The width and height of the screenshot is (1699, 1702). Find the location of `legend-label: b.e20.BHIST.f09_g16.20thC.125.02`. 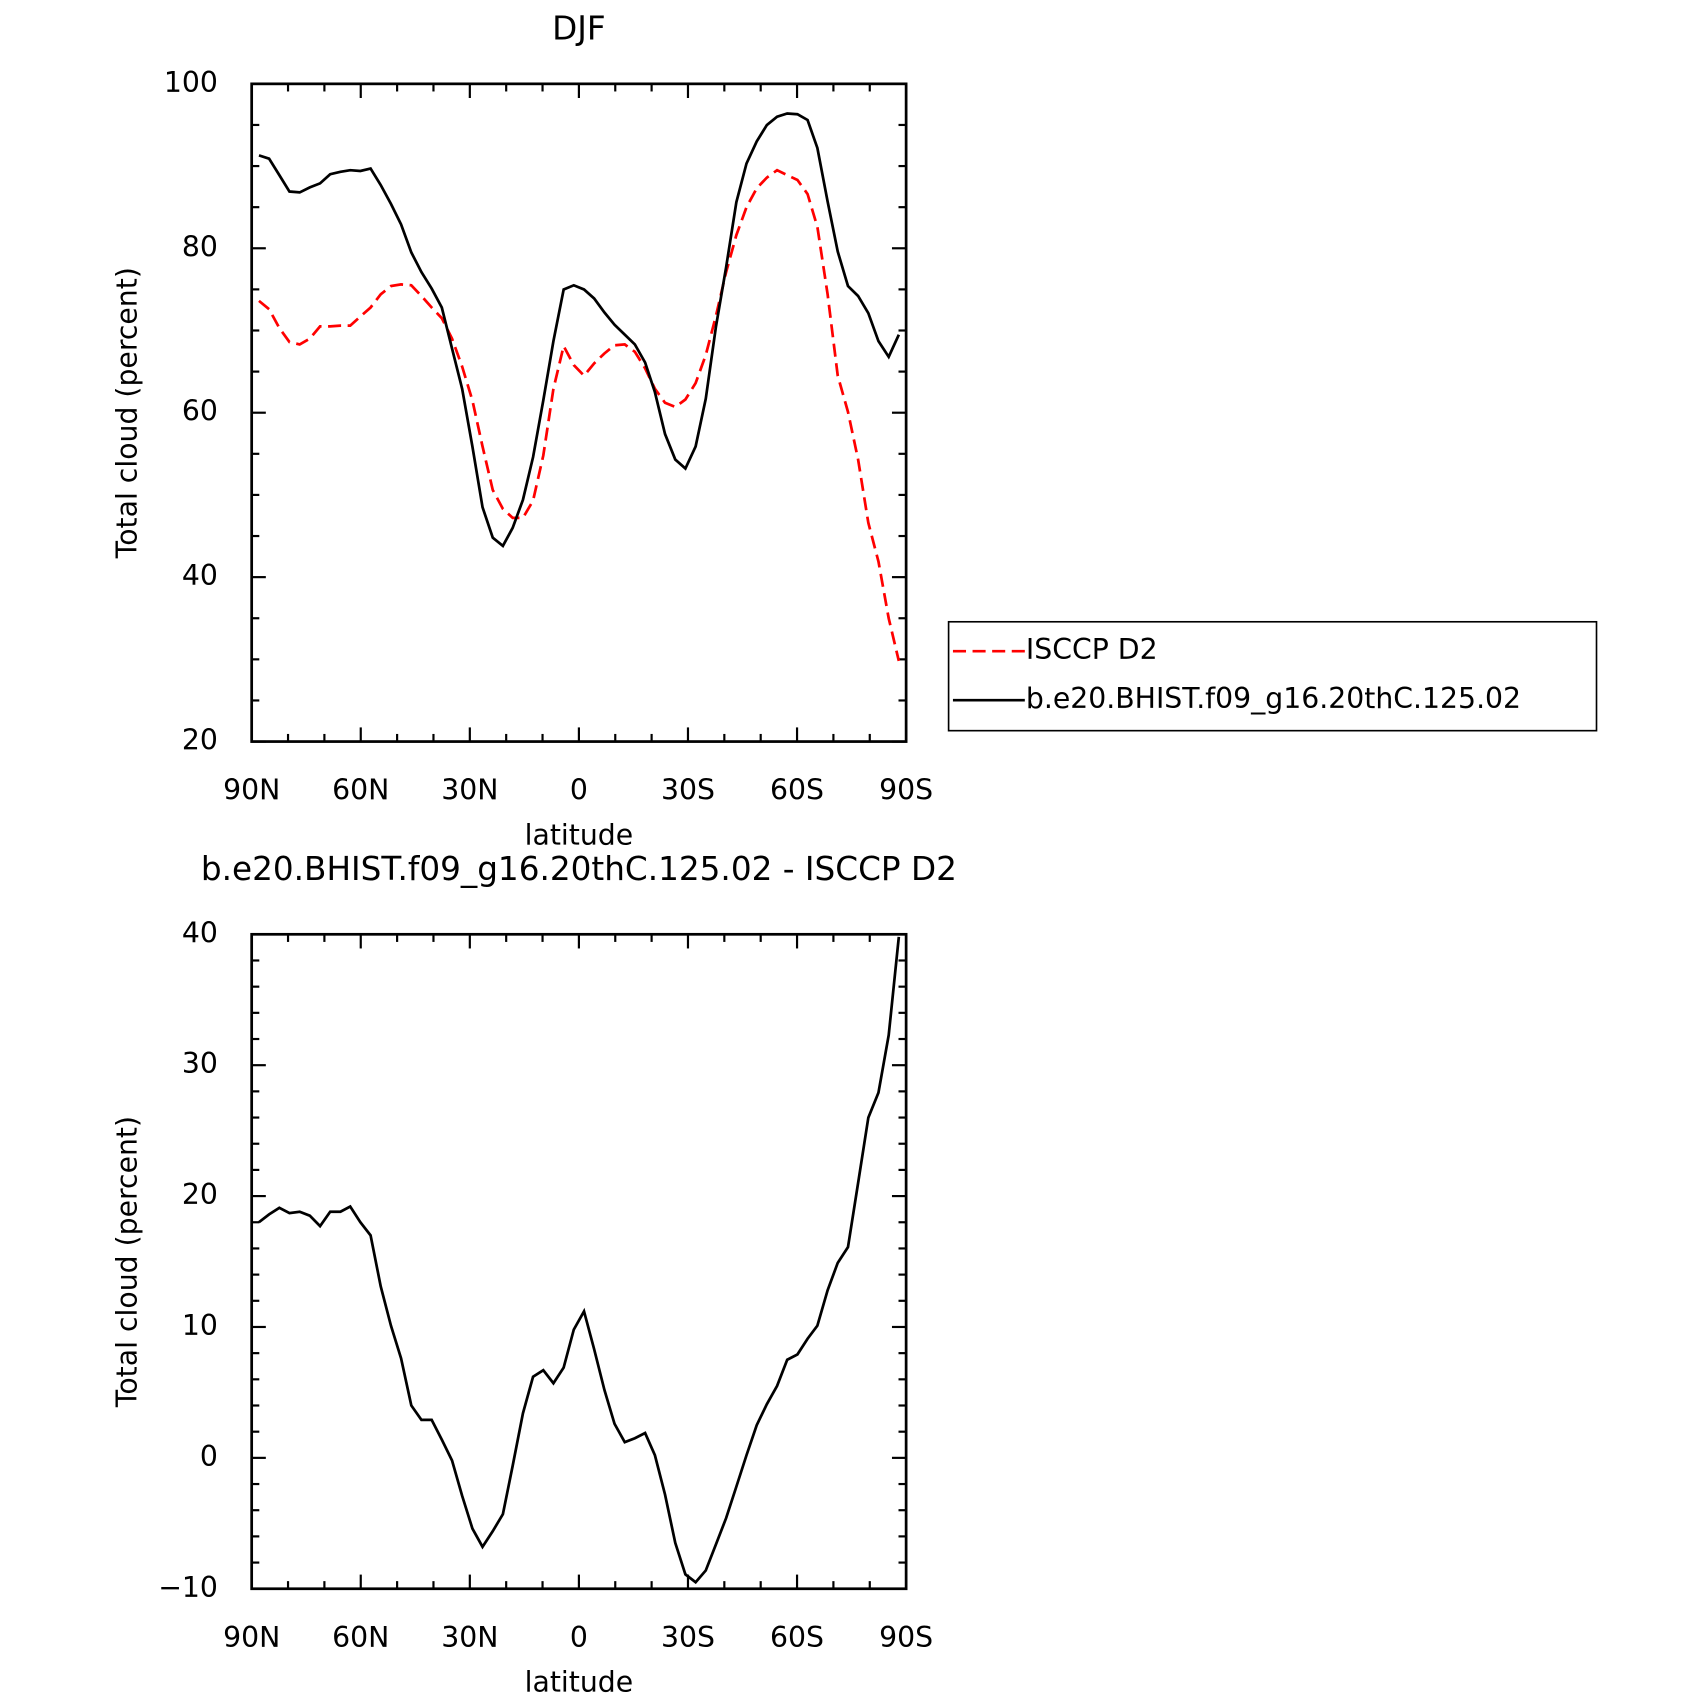

legend-label: b.e20.BHIST.f09_g16.20thC.125.02 is located at coordinates (1273, 698).